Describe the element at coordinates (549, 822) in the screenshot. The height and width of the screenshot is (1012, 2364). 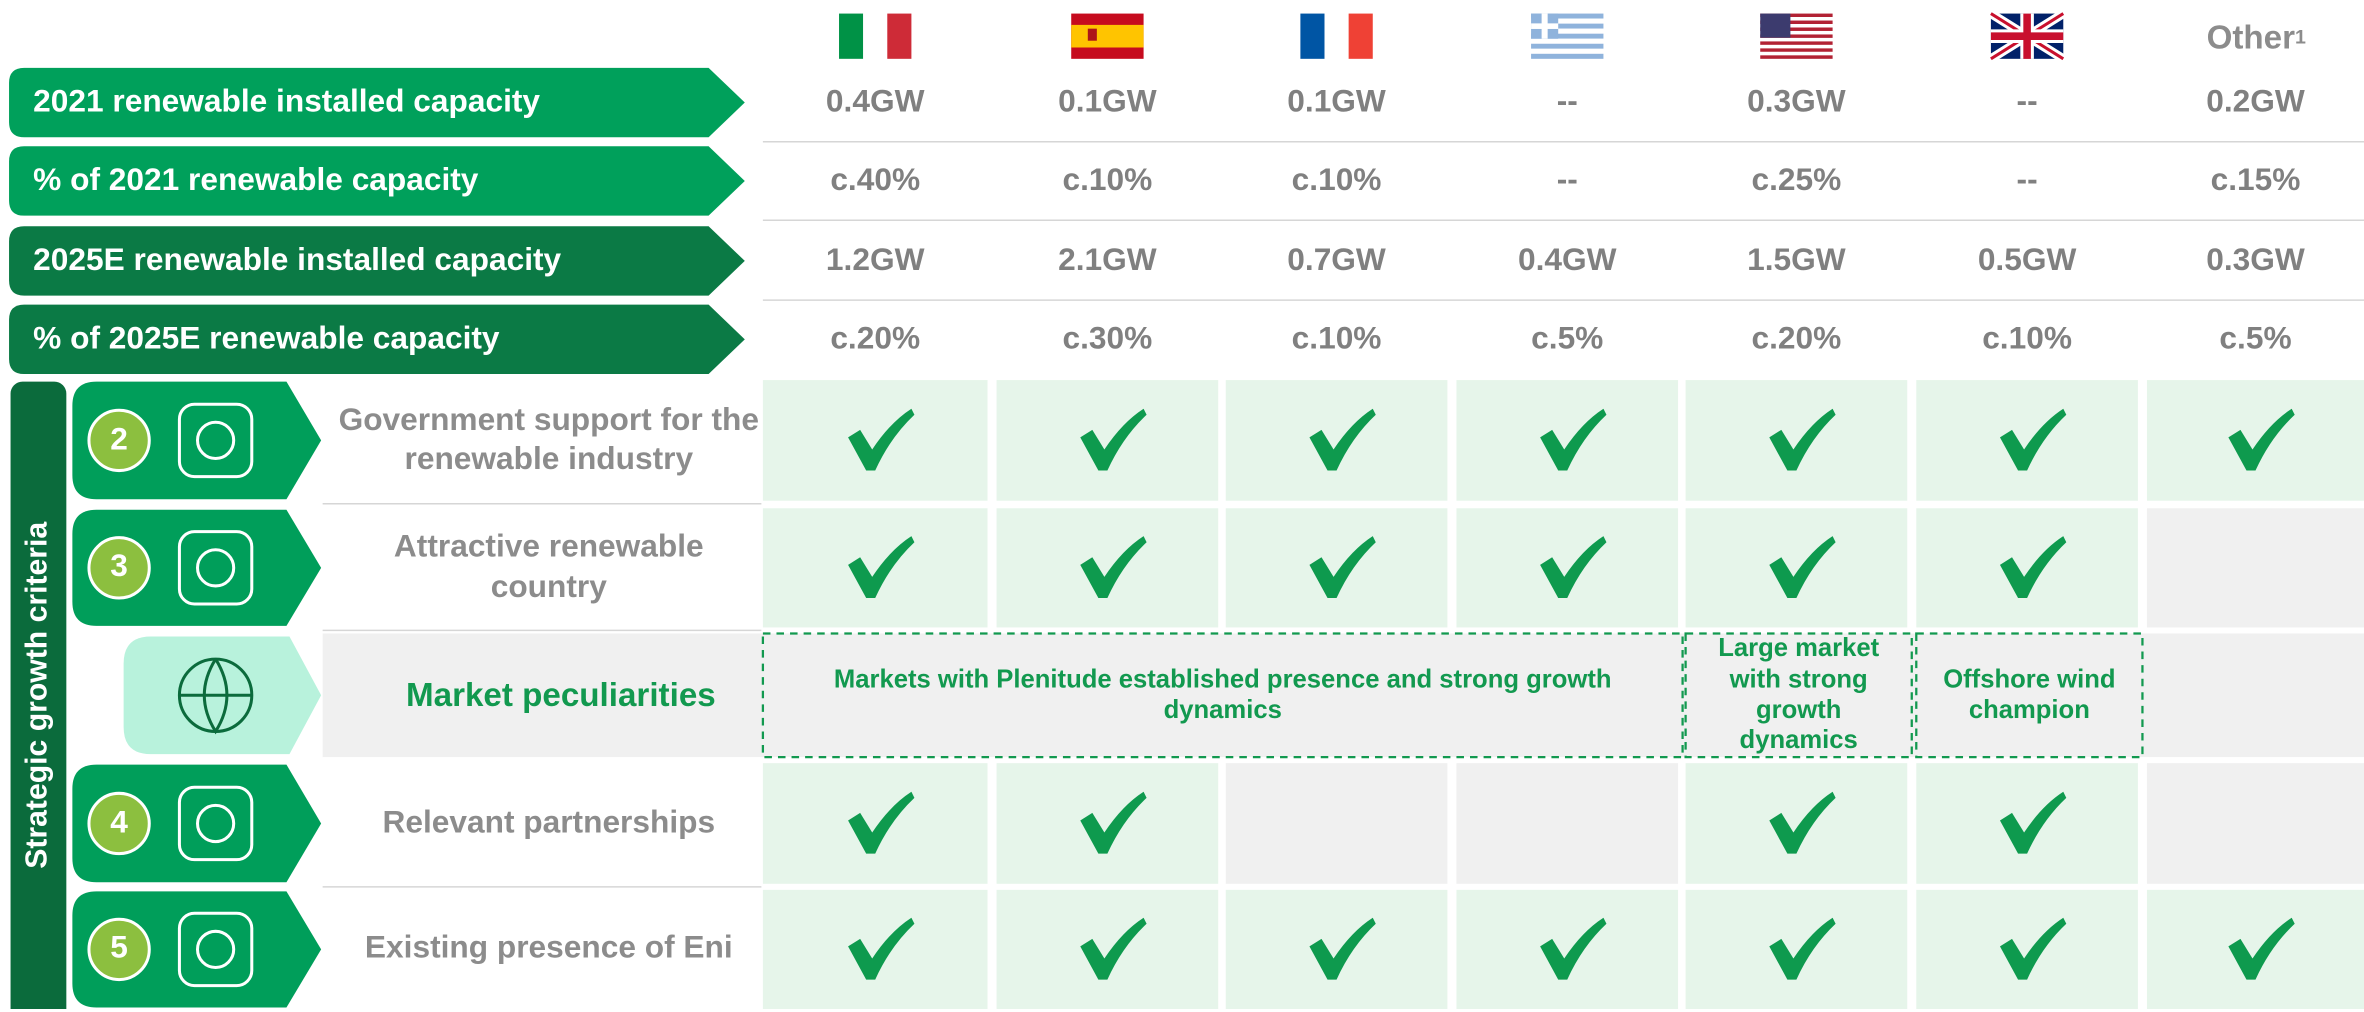
I see `row-label: Relevant partnerships` at that location.